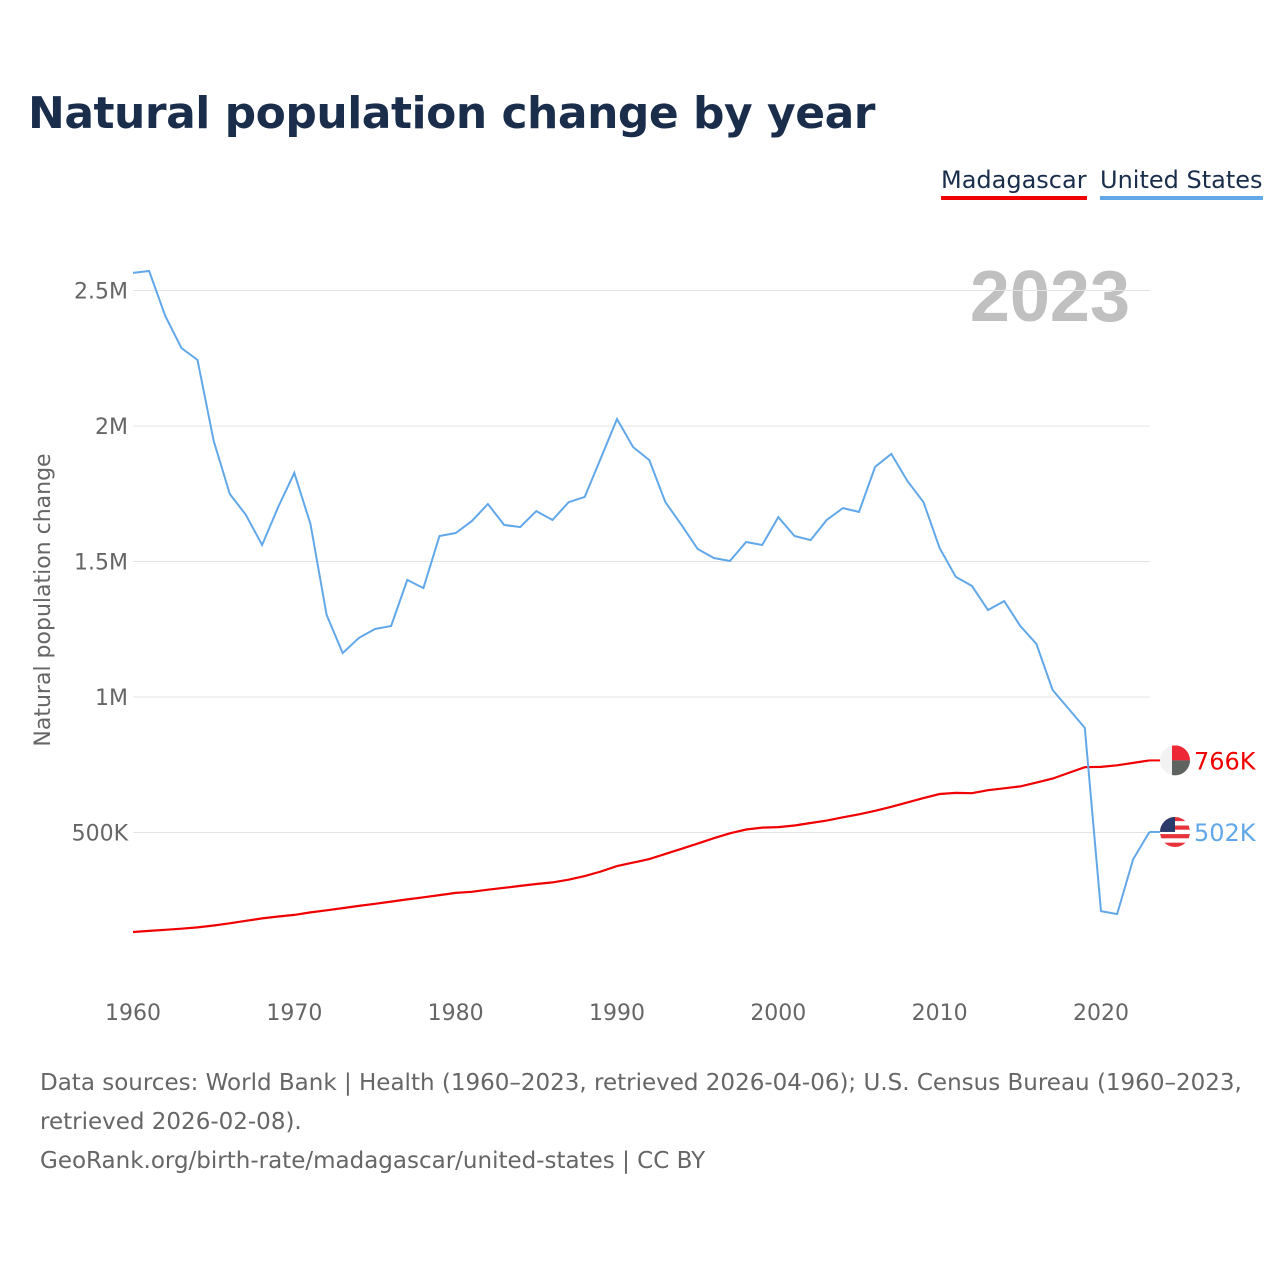 Image resolution: width=1280 pixels, height=1280 pixels. What do you see at coordinates (133, 1013) in the screenshot?
I see `x-tick-label: 1960` at bounding box center [133, 1013].